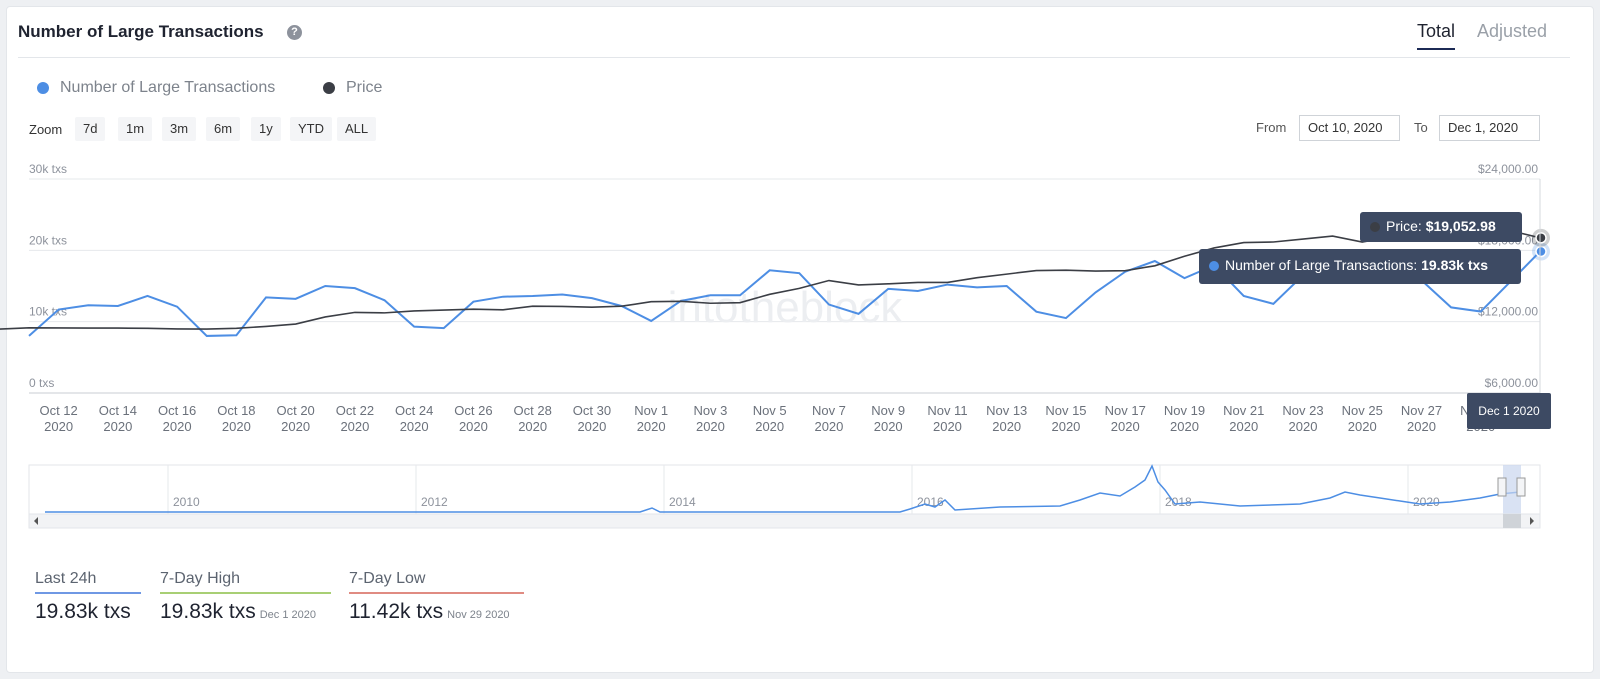 This screenshot has width=1600, height=679. What do you see at coordinates (1214, 266) in the screenshot?
I see `transactions-dot-icon` at bounding box center [1214, 266].